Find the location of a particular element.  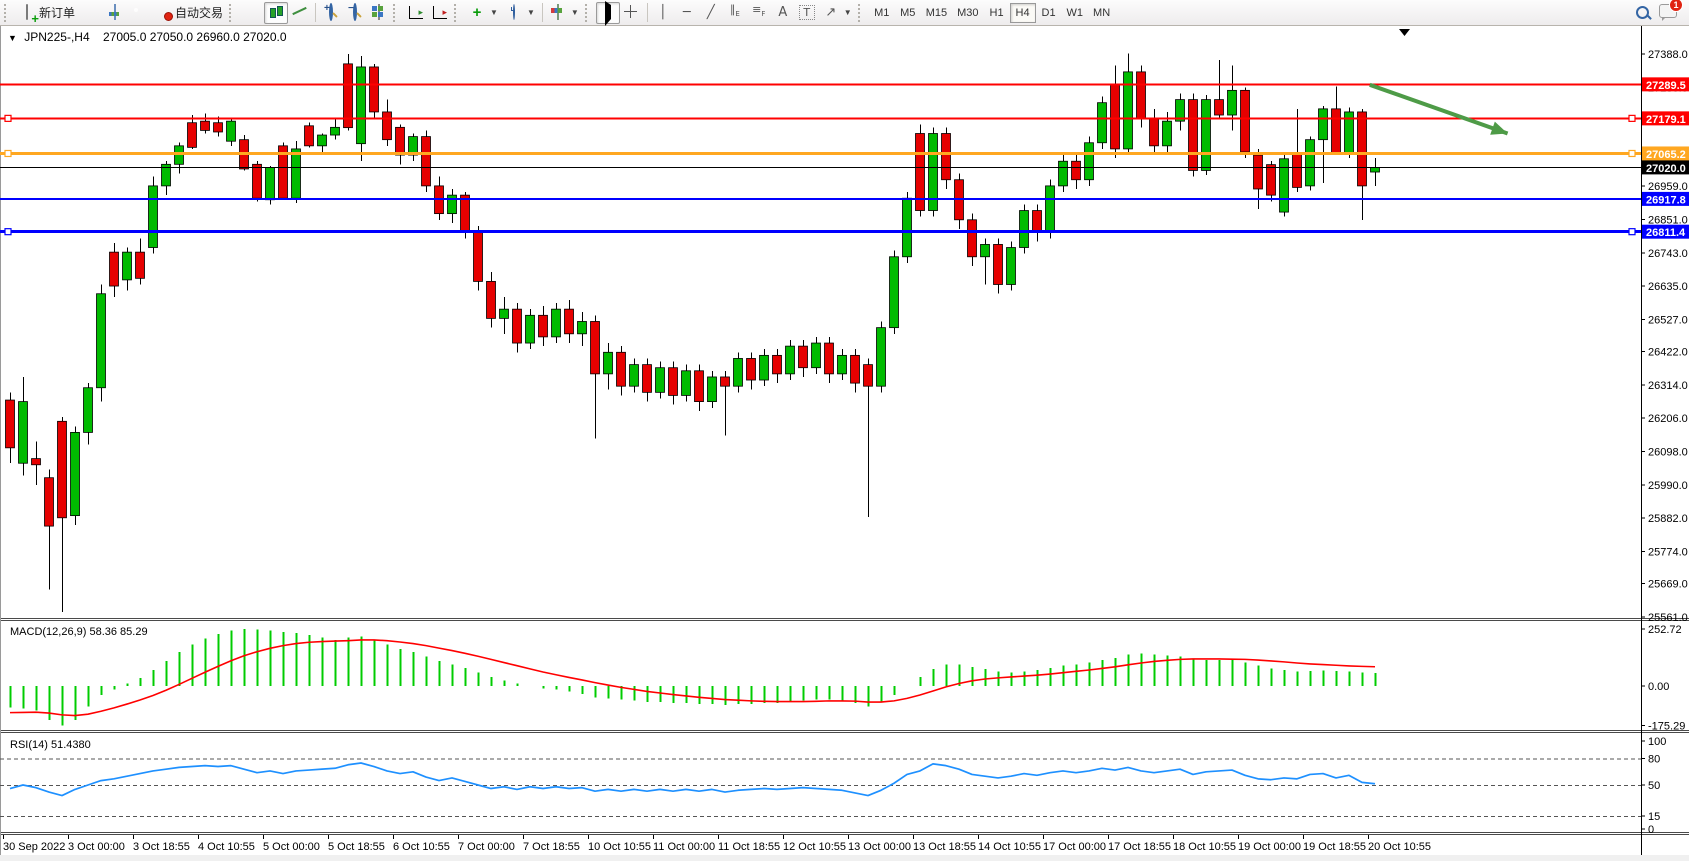

time-tick-label: 19 Oct 18:55 is located at coordinates (1334, 847).